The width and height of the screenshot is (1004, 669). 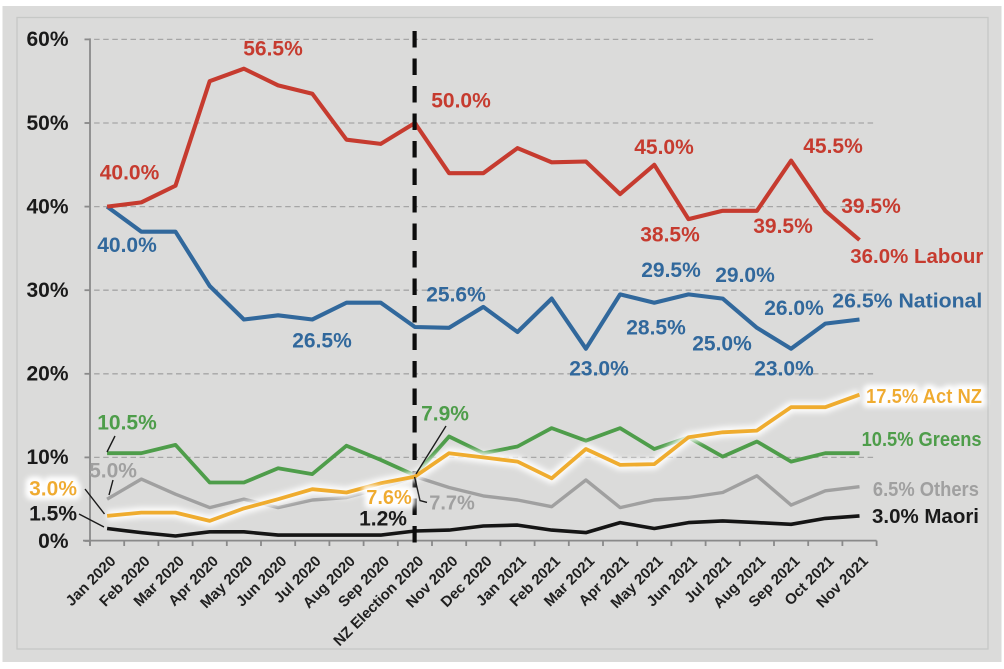 I want to click on svg-text: 0%, so click(x=53, y=541).